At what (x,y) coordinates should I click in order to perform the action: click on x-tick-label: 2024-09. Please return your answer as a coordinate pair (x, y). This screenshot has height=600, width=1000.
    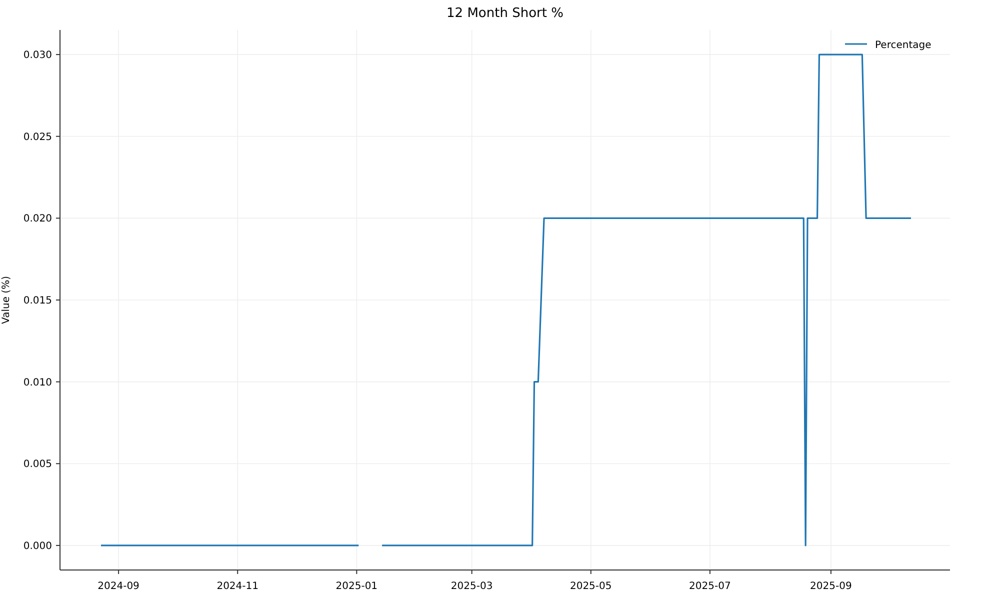
    Looking at the image, I should click on (119, 586).